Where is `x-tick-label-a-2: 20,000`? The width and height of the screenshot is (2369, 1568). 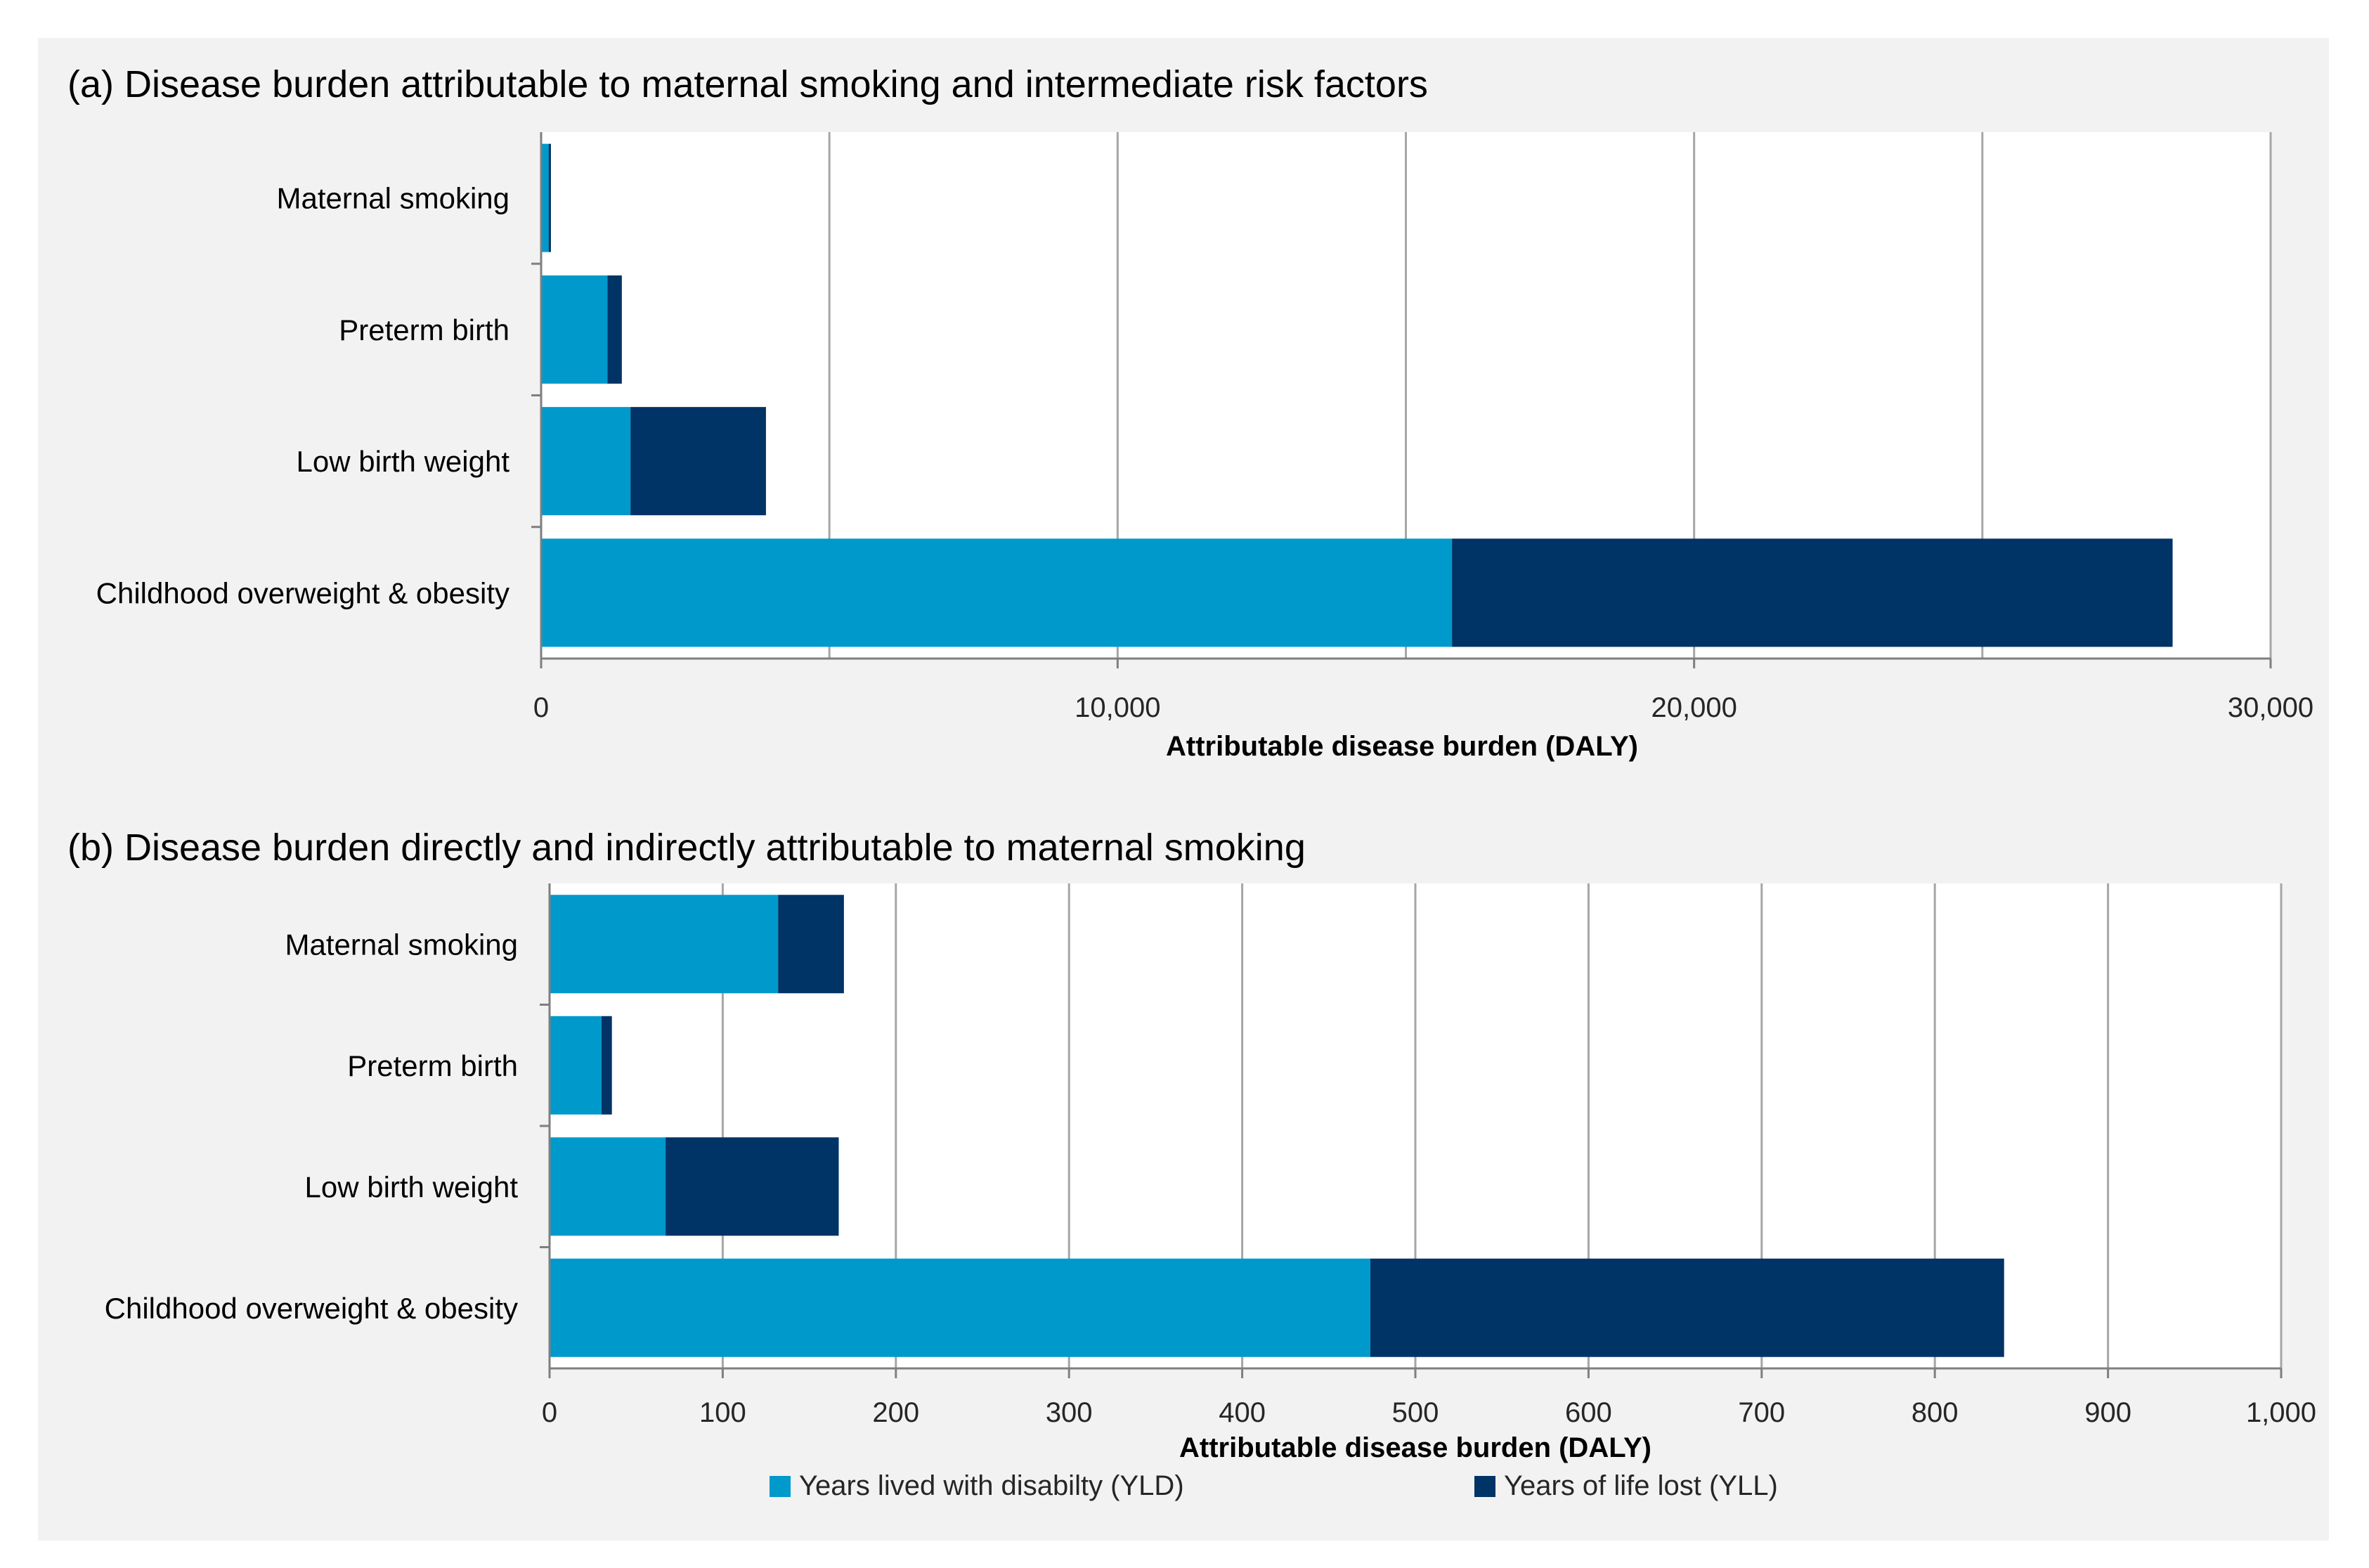 x-tick-label-a-2: 20,000 is located at coordinates (1694, 707).